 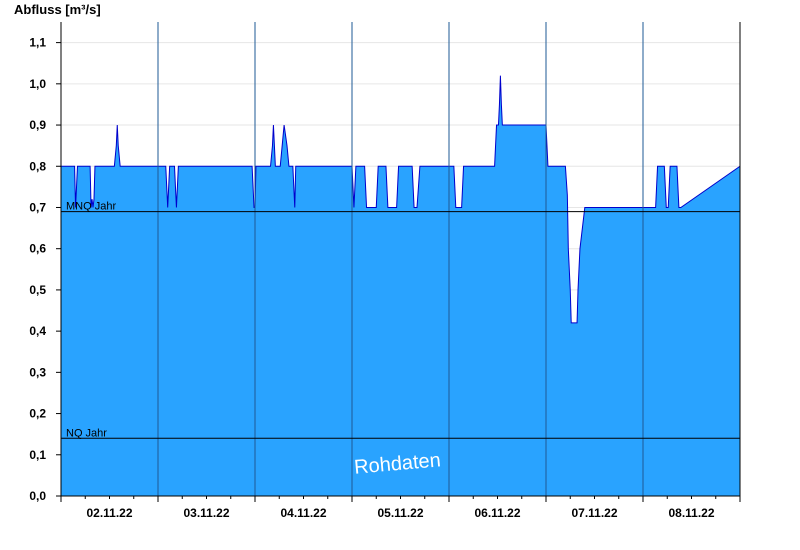 What do you see at coordinates (37, 331) in the screenshot?
I see `y-tick-label-4: 0,4` at bounding box center [37, 331].